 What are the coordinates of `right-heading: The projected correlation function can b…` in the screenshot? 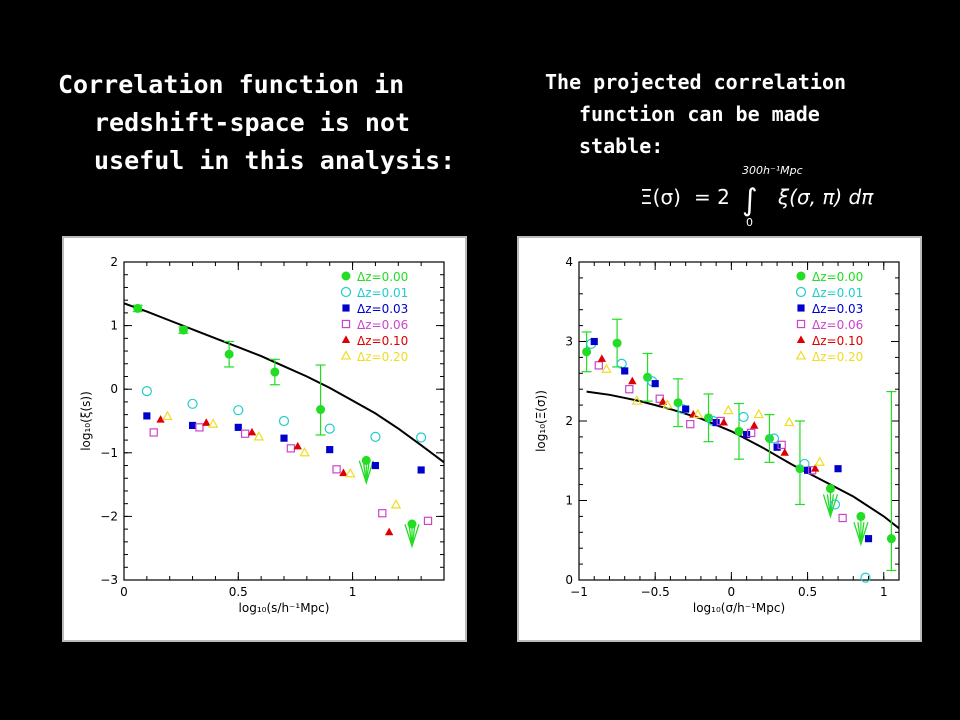 It's located at (745, 114).